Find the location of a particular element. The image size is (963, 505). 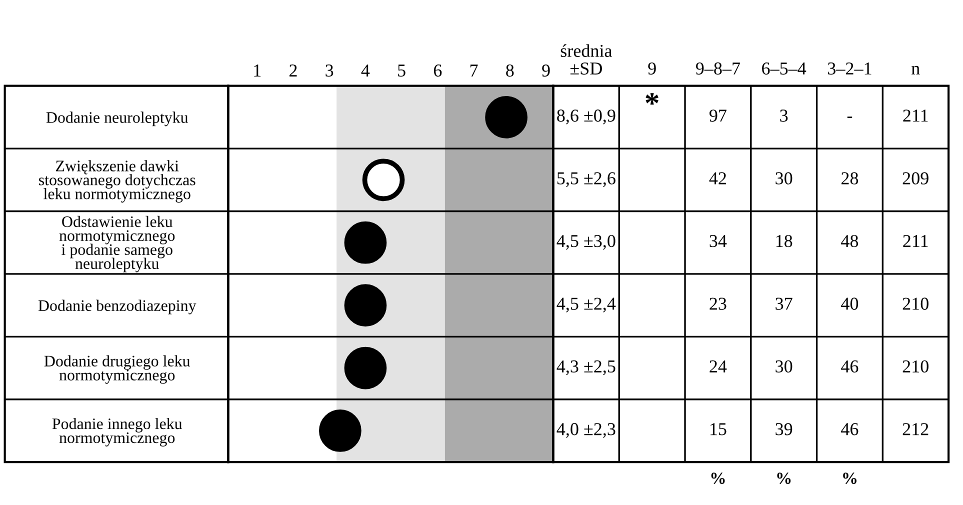

text: 24 is located at coordinates (718, 366).